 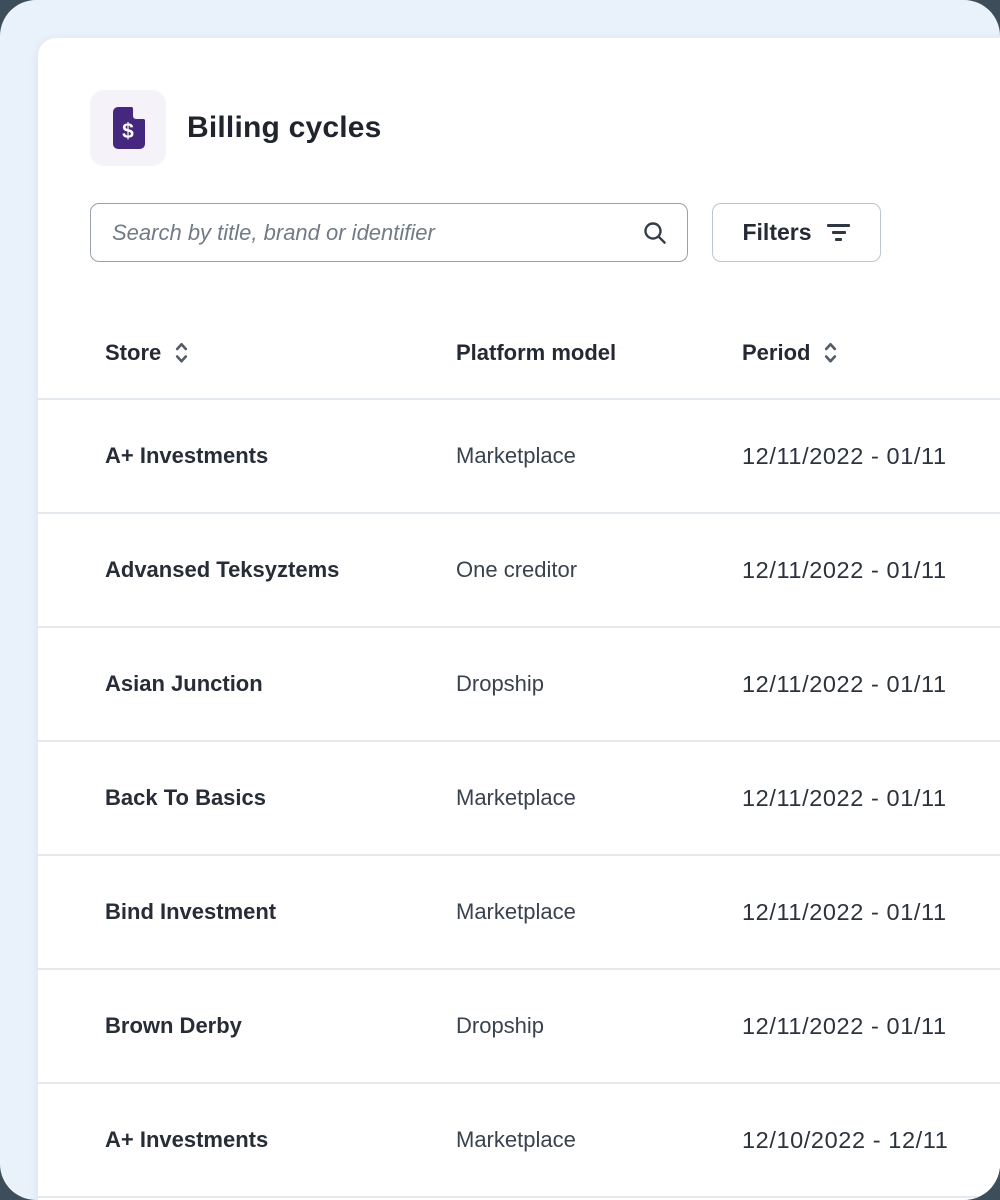 I want to click on page-title: Billing cycles, so click(x=284, y=127).